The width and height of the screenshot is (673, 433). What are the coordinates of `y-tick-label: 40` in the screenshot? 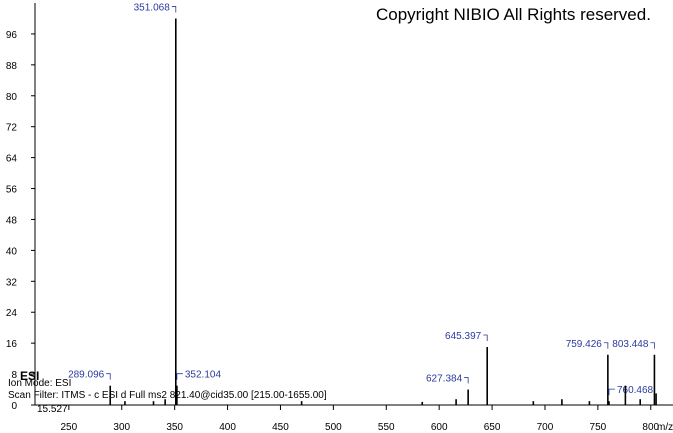 It's located at (12, 251).